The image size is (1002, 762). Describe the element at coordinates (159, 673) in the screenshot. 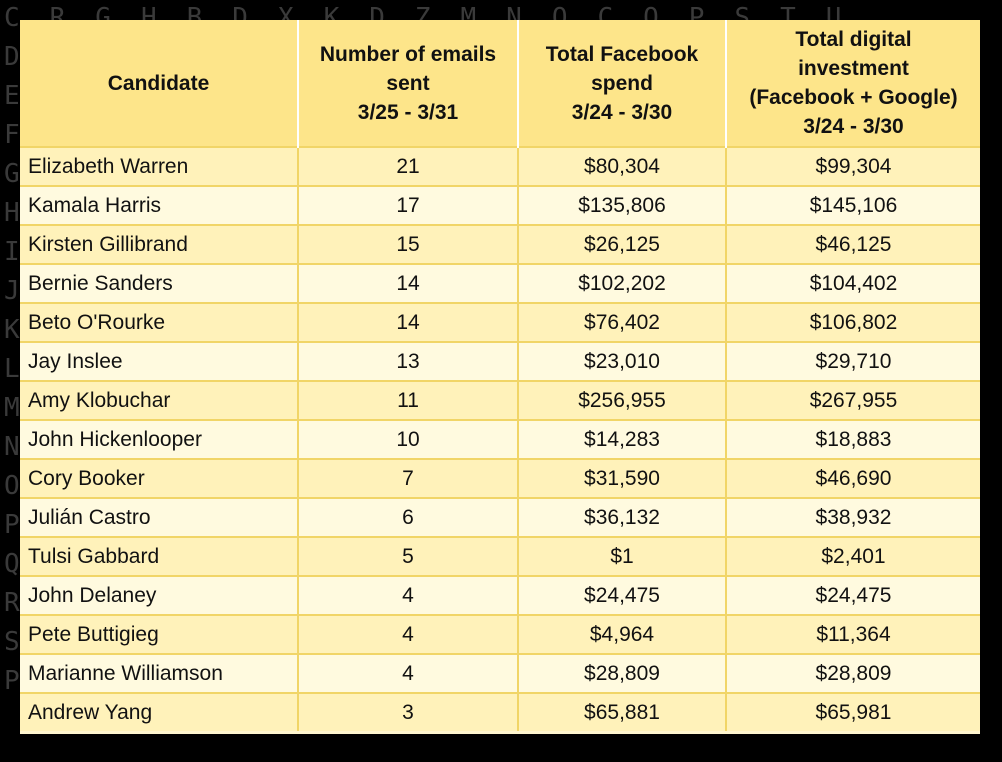

I see `candidate-name-cell: Marianne Williamson` at that location.